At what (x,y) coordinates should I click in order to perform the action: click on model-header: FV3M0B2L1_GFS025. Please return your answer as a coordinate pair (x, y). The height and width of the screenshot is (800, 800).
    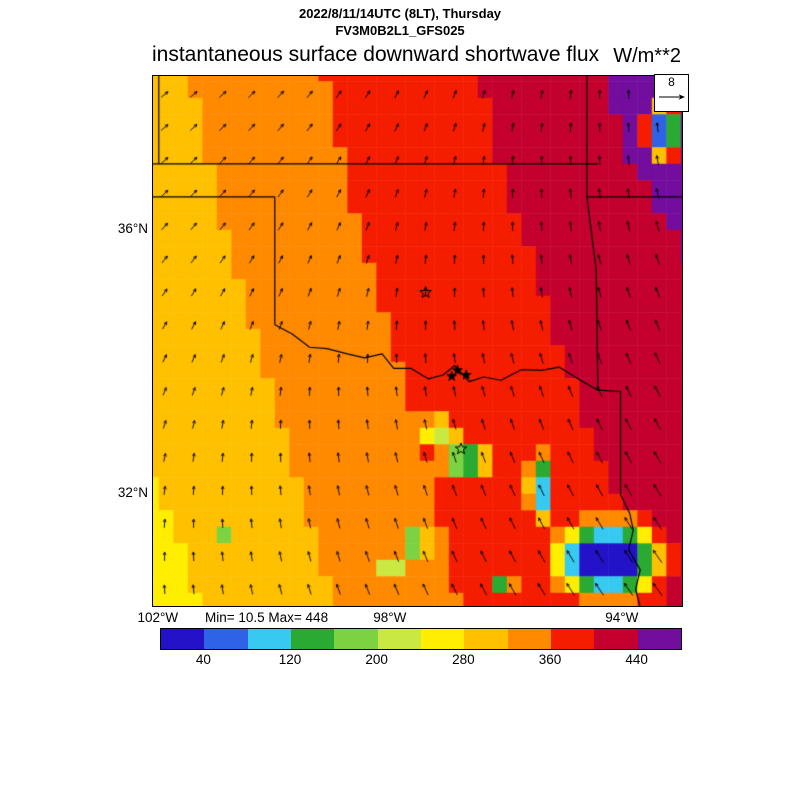
    Looking at the image, I should click on (400, 30).